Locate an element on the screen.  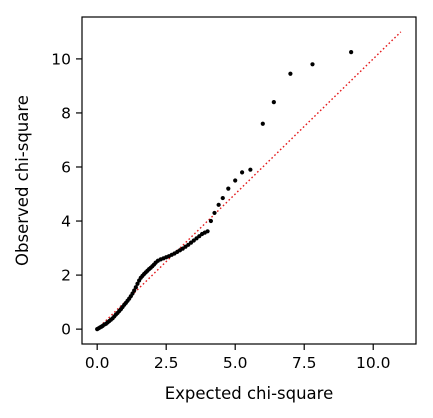
x-tick-label: 0.0 is located at coordinates (97, 363).